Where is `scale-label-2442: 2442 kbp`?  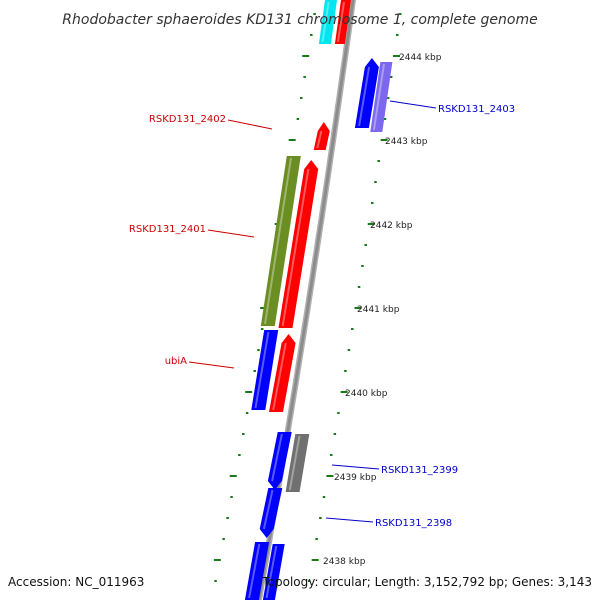
scale-label-2442: 2442 kbp is located at coordinates (391, 226).